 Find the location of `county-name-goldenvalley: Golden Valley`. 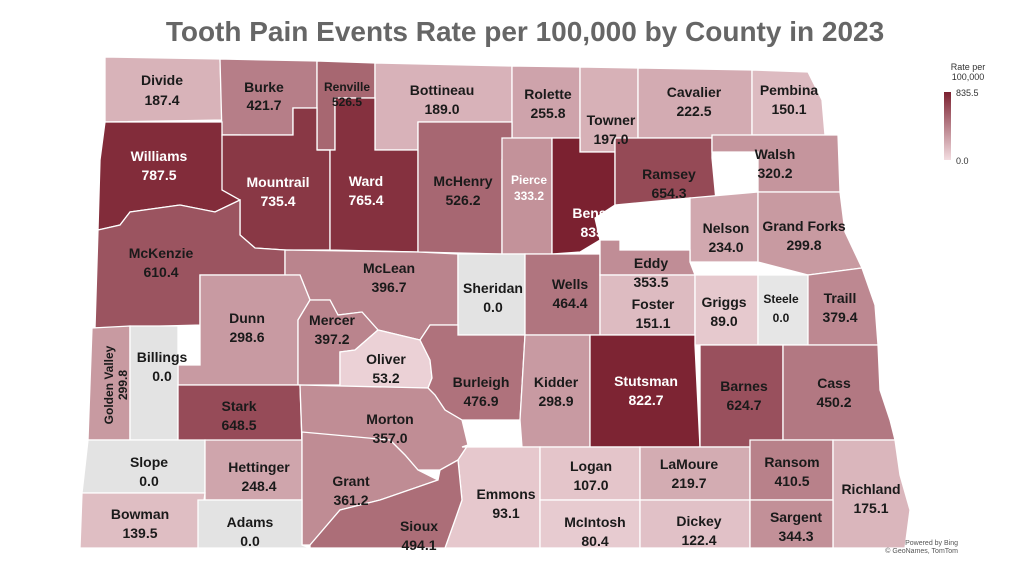

county-name-goldenvalley: Golden Valley is located at coordinates (109, 384).